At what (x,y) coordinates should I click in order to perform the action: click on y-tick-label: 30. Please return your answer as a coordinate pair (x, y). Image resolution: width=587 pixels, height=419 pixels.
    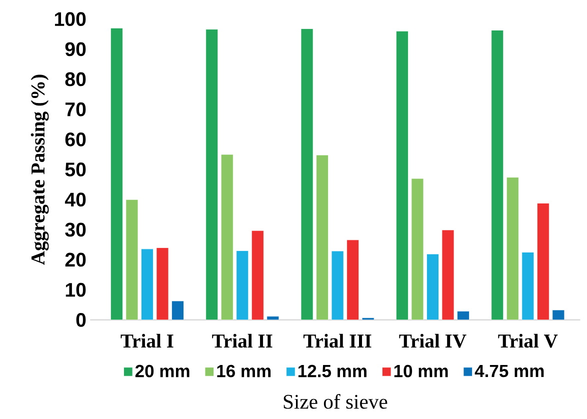
    Looking at the image, I should click on (75, 229).